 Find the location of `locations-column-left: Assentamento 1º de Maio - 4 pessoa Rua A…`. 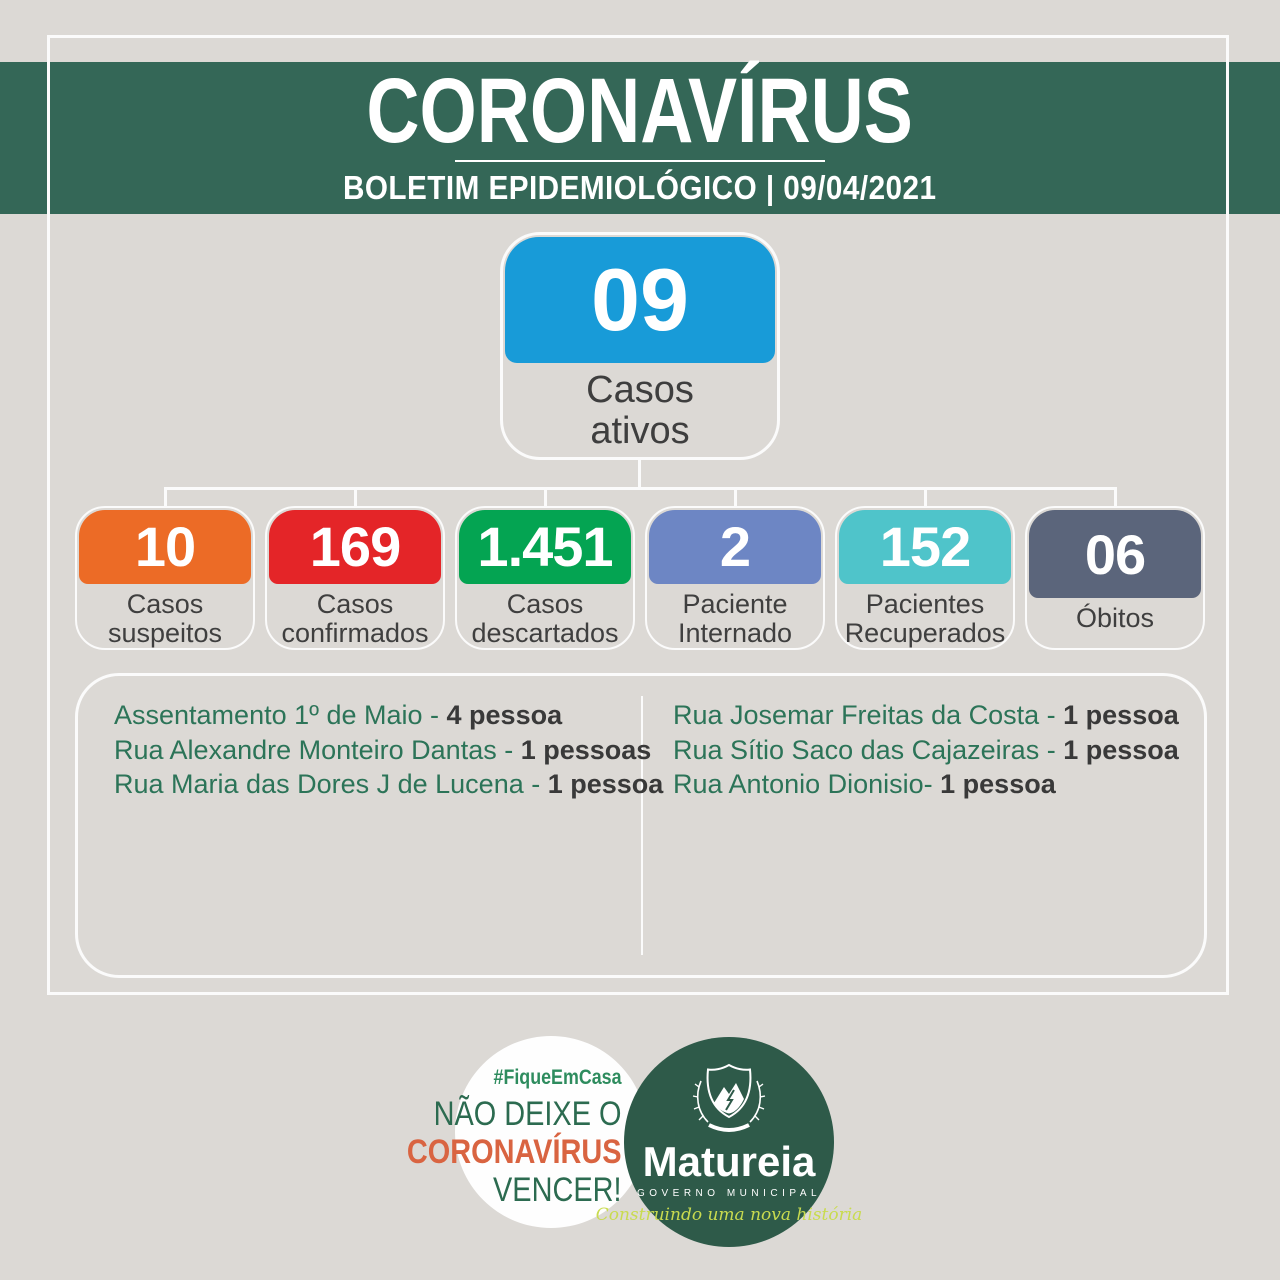

locations-column-left: Assentamento 1º de Maio - 4 pessoa Rua A… is located at coordinates (388, 750).